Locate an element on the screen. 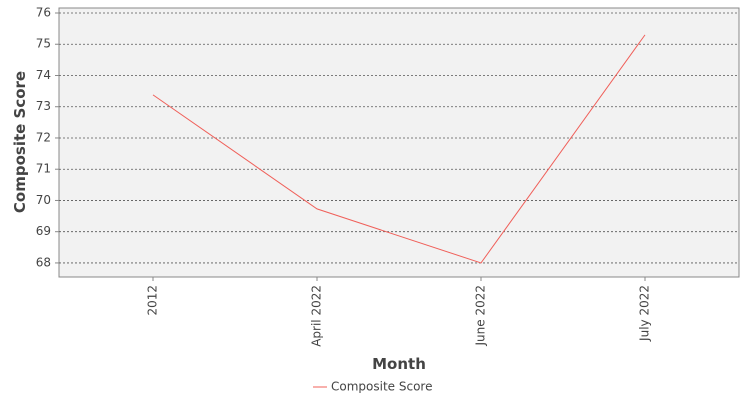  x-tick-label: July 2022 is located at coordinates (645, 313).